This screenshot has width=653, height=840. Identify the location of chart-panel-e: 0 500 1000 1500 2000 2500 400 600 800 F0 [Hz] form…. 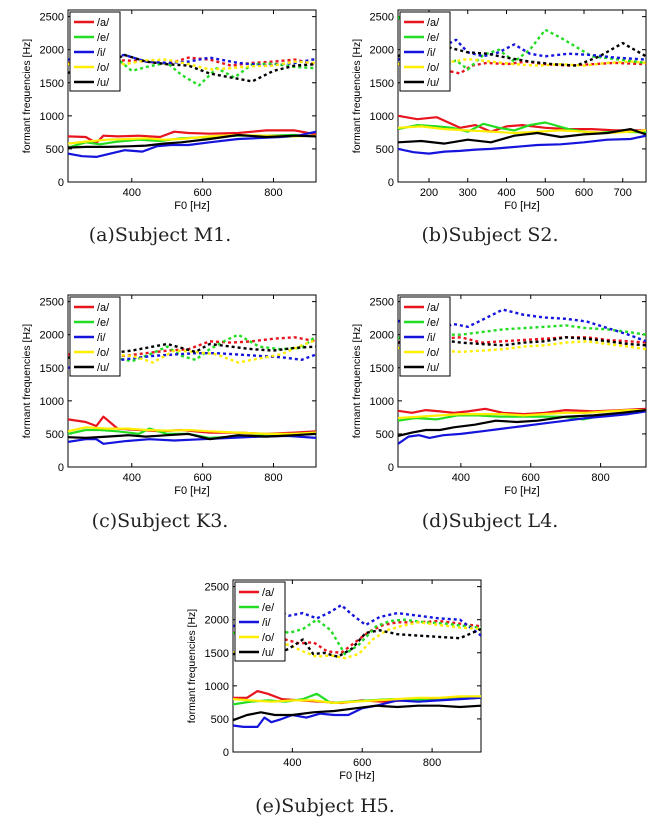
(325, 677).